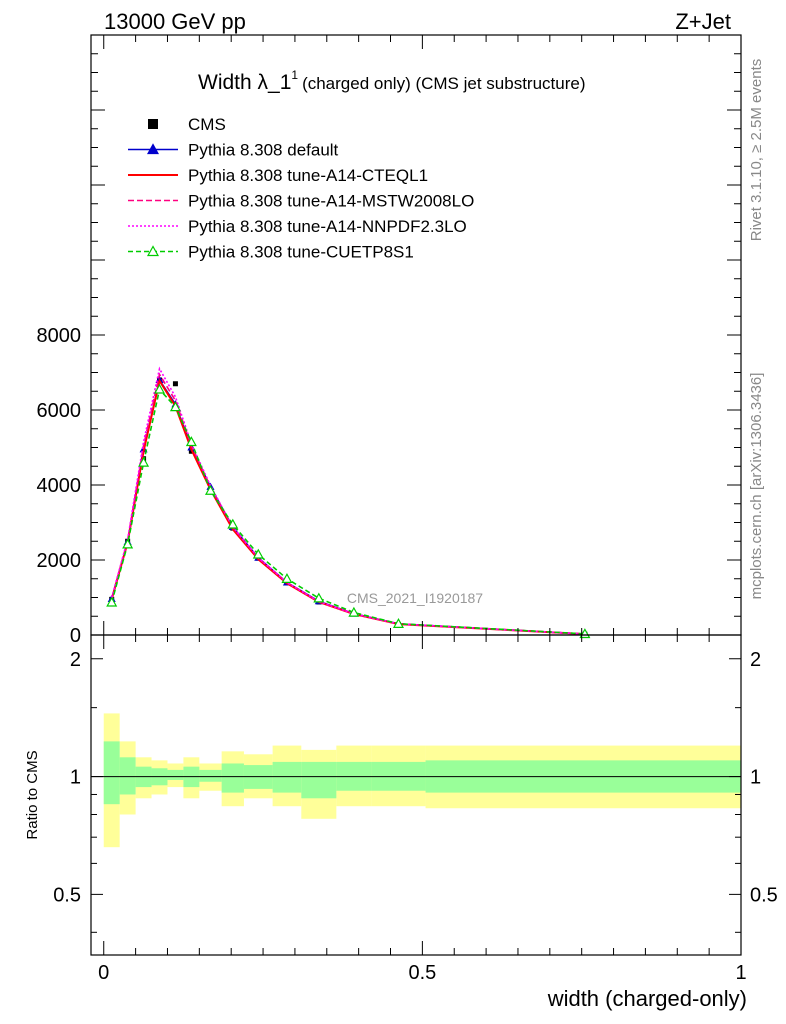 Image resolution: width=786 pixels, height=1024 pixels. Describe the element at coordinates (415, 598) in the screenshot. I see `analysis-label: CMS_2021_I1920187` at that location.